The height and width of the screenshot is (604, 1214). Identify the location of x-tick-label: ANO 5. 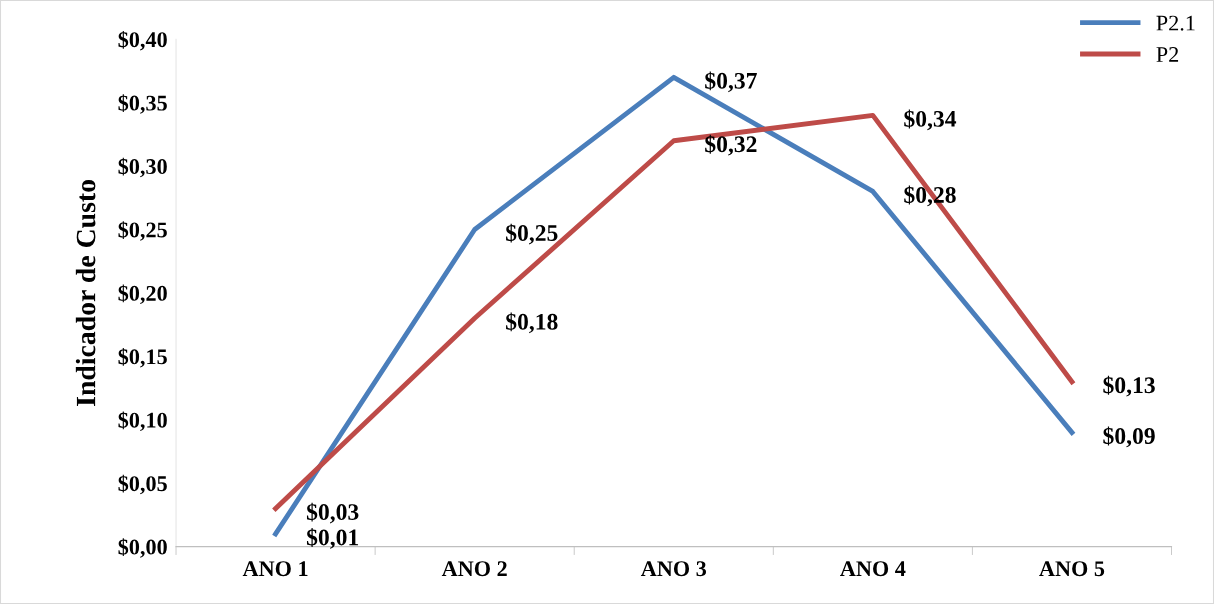
(1072, 569).